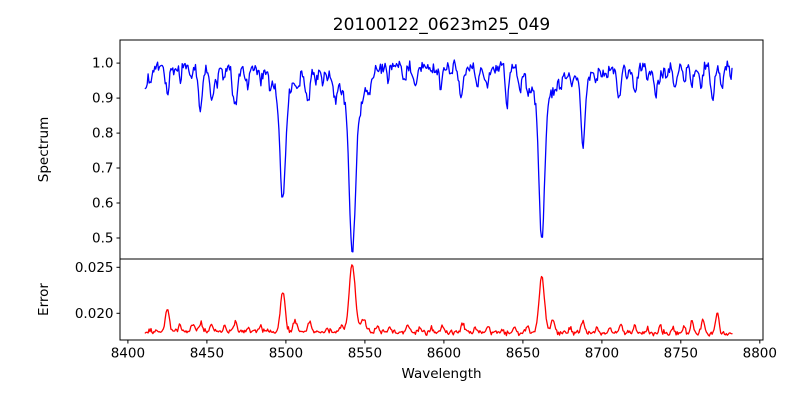 This screenshot has height=400, width=800. What do you see at coordinates (44, 149) in the screenshot?
I see `spectrum-y-axis-label: Spectrum` at bounding box center [44, 149].